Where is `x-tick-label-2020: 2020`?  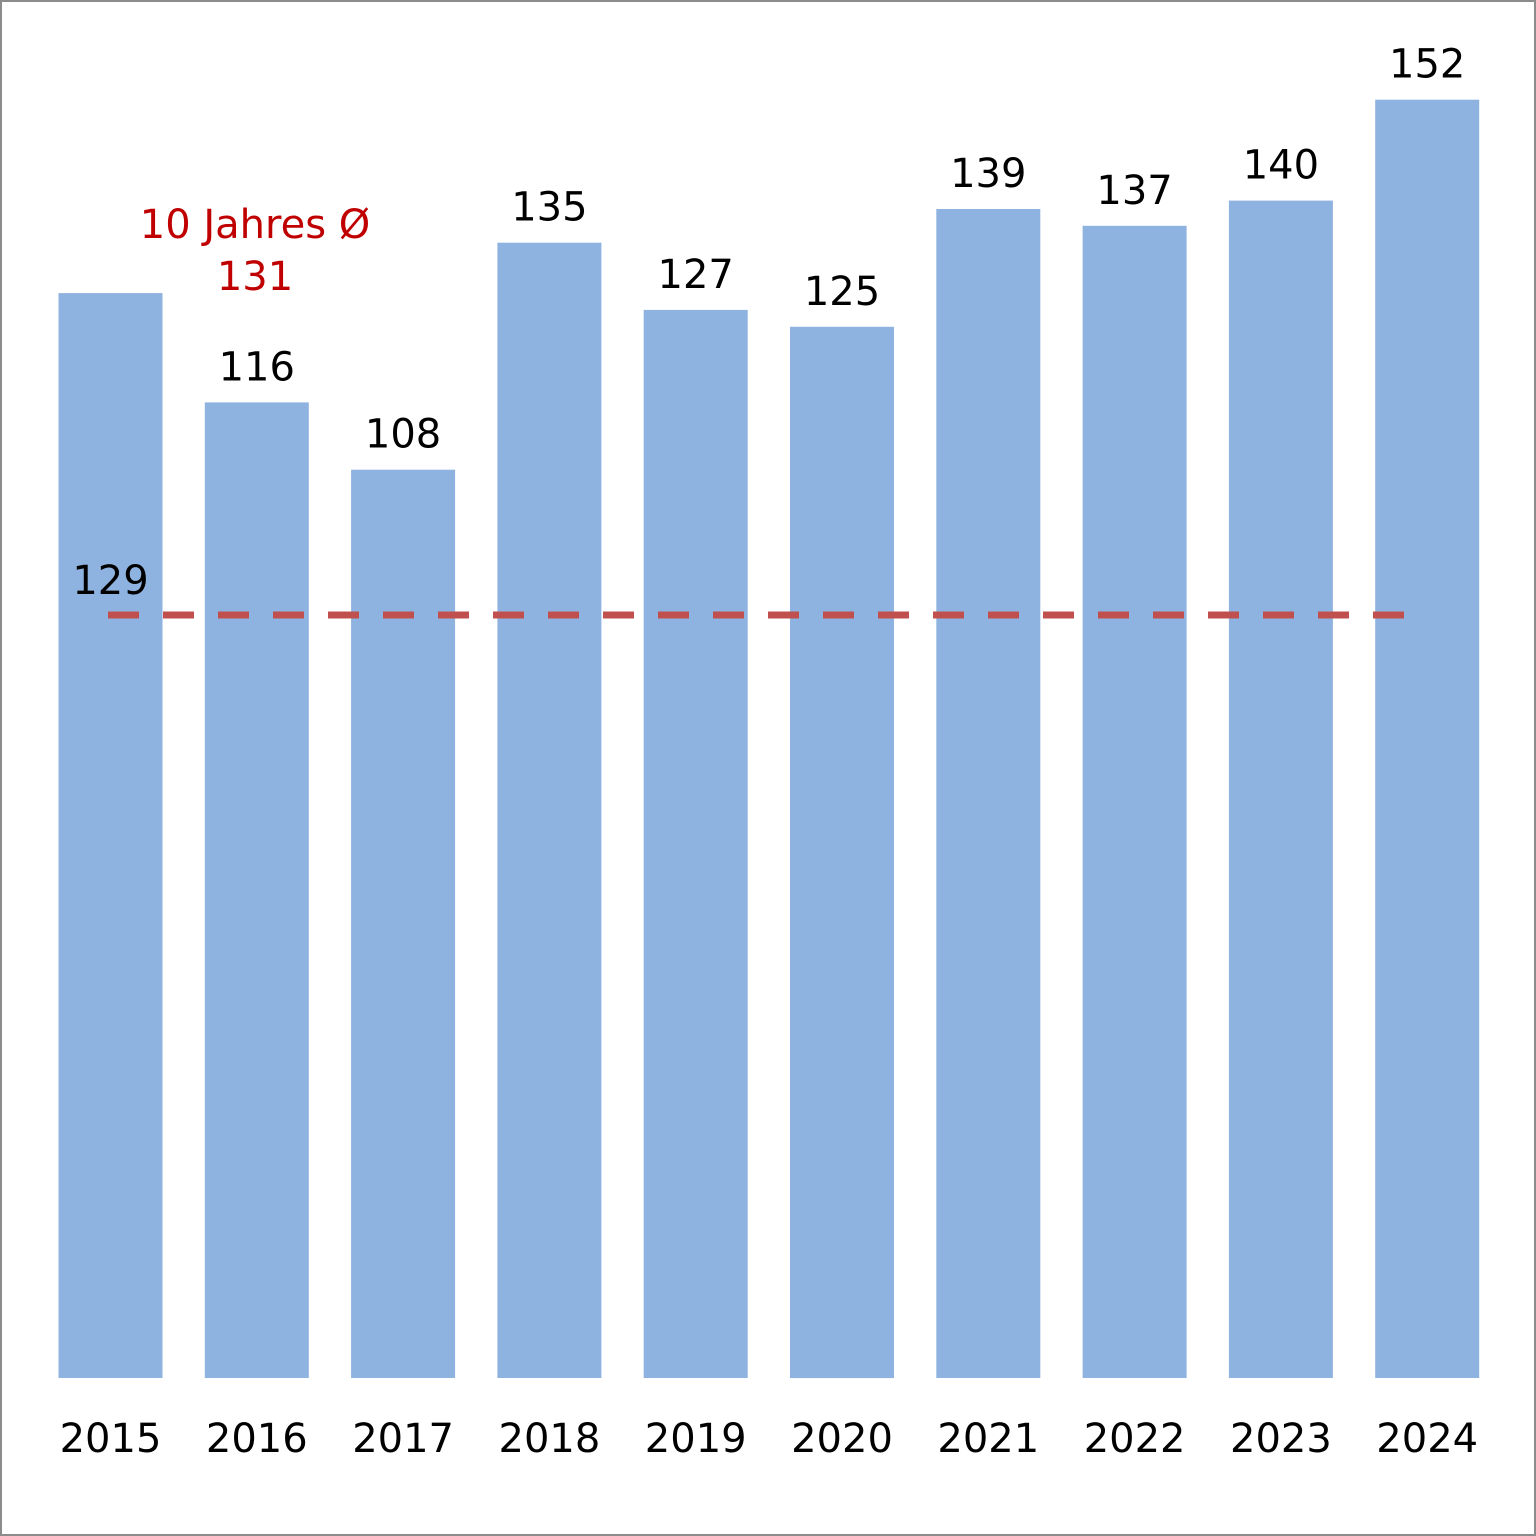 x-tick-label-2020: 2020 is located at coordinates (842, 1439).